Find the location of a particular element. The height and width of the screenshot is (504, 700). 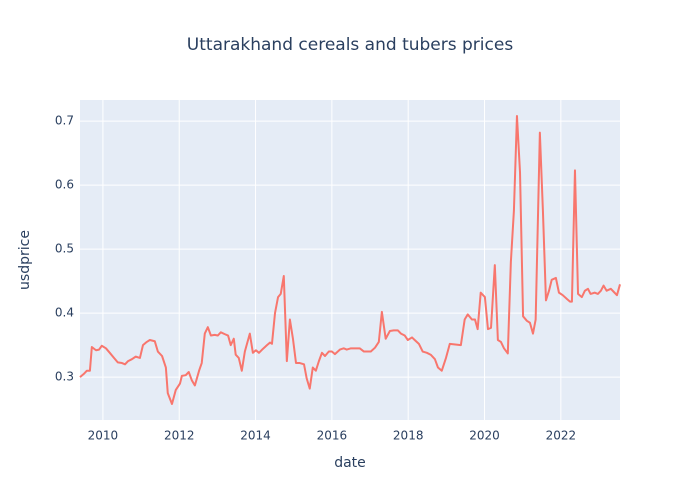

y-tick-label: 0.6 is located at coordinates (64, 185).